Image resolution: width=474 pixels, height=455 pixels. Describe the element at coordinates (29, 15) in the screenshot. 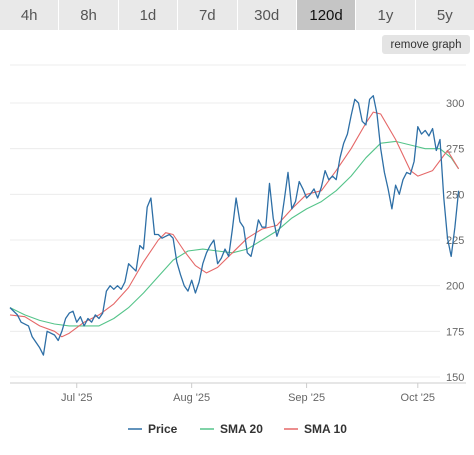

I see `tab-4h: 4h` at that location.